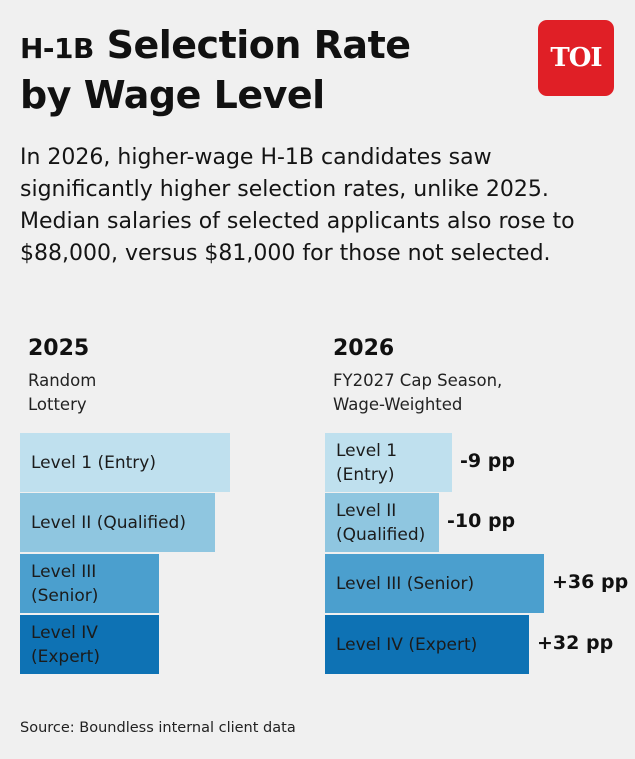 The height and width of the screenshot is (759, 635). I want to click on chart-title: H-1B Selection Rate by Wage Level, so click(270, 70).